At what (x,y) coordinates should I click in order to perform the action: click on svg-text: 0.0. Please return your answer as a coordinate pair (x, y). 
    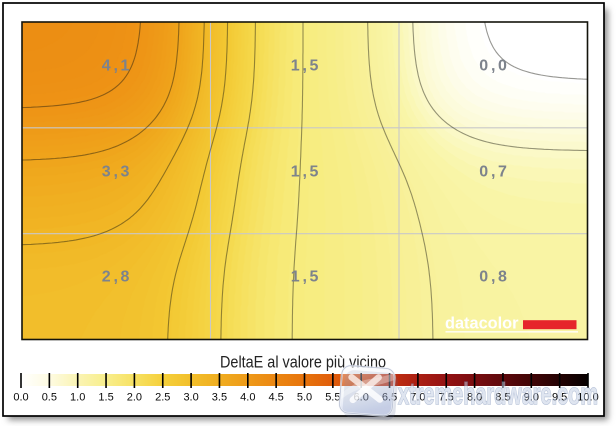
    Looking at the image, I should click on (20, 398).